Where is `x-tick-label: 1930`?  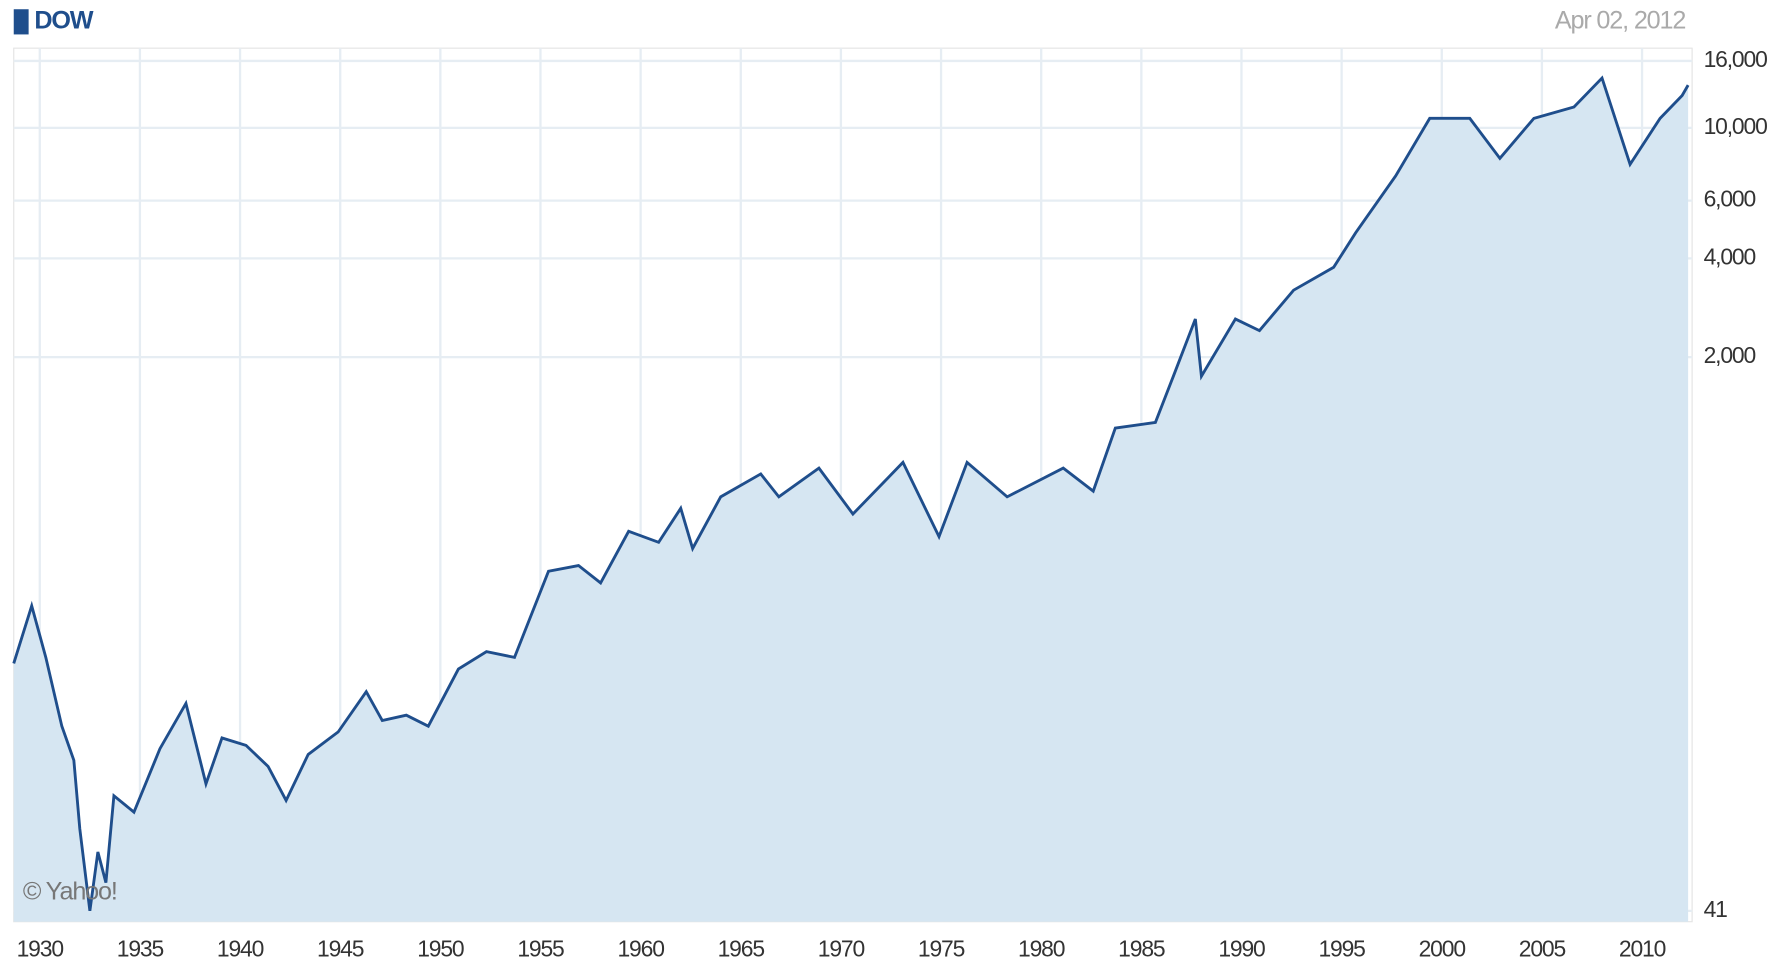
x-tick-label: 1930 is located at coordinates (40, 948).